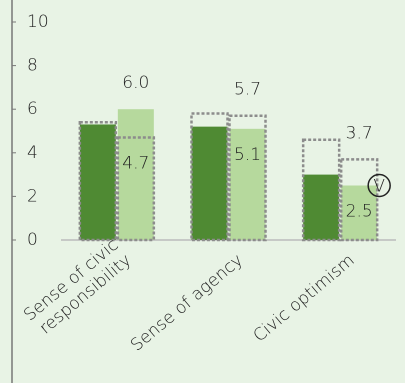 The width and height of the screenshot is (405, 383). I want to click on y-tick-label: 10, so click(38, 22).